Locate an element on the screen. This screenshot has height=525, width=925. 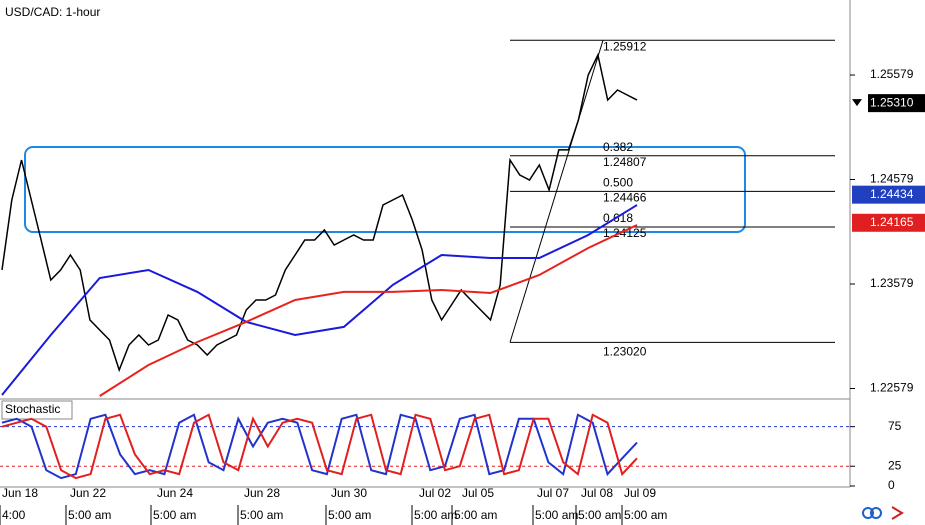
y-tick-label: 75 is located at coordinates (895, 426).